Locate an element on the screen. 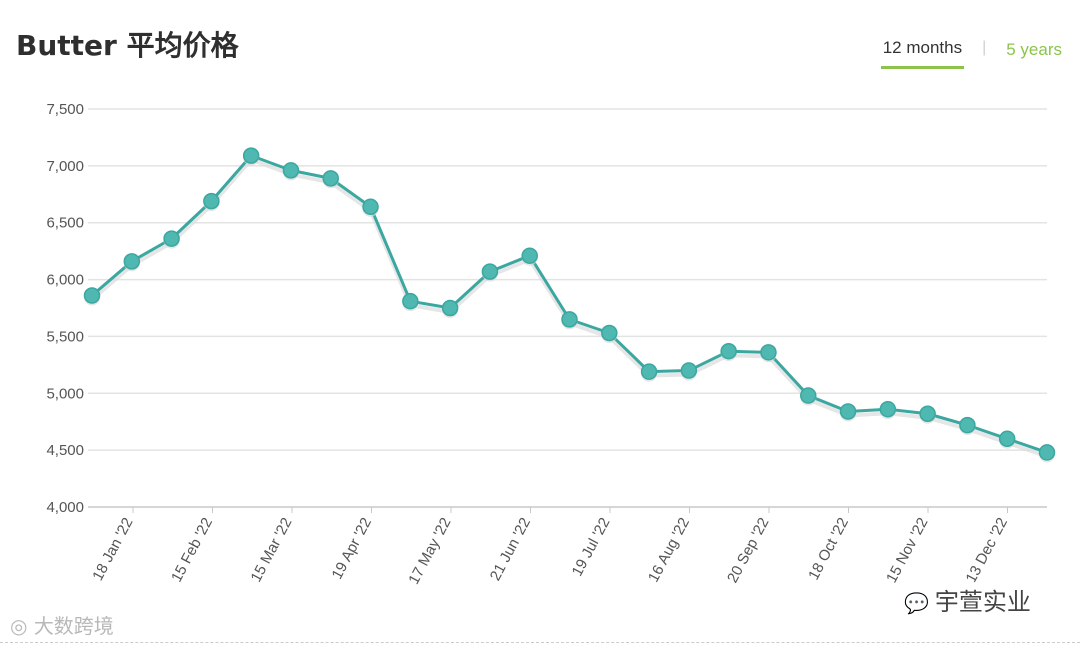 This screenshot has height=645, width=1080. x-tick-label: 19 Jul '22 is located at coordinates (591, 547).